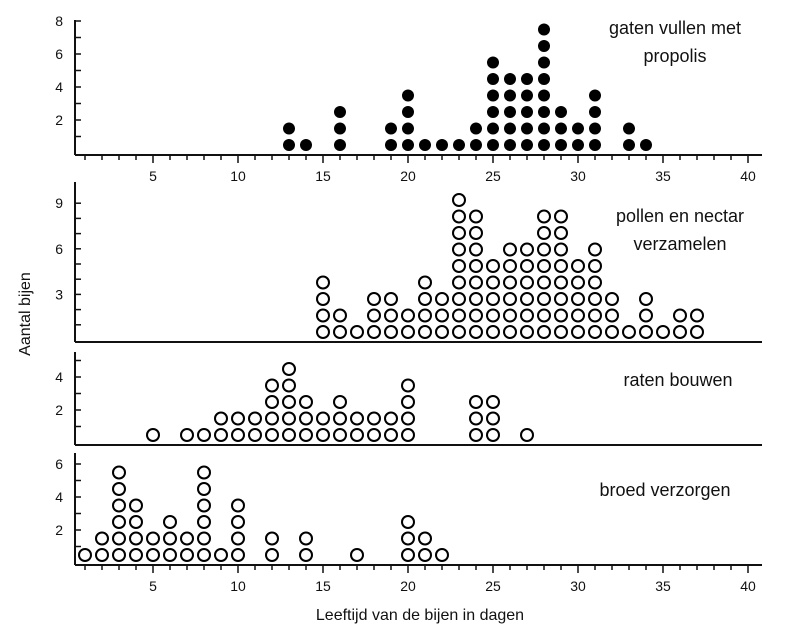 The image size is (787, 628). What do you see at coordinates (153, 176) in the screenshot?
I see `x-tick-label: 5` at bounding box center [153, 176].